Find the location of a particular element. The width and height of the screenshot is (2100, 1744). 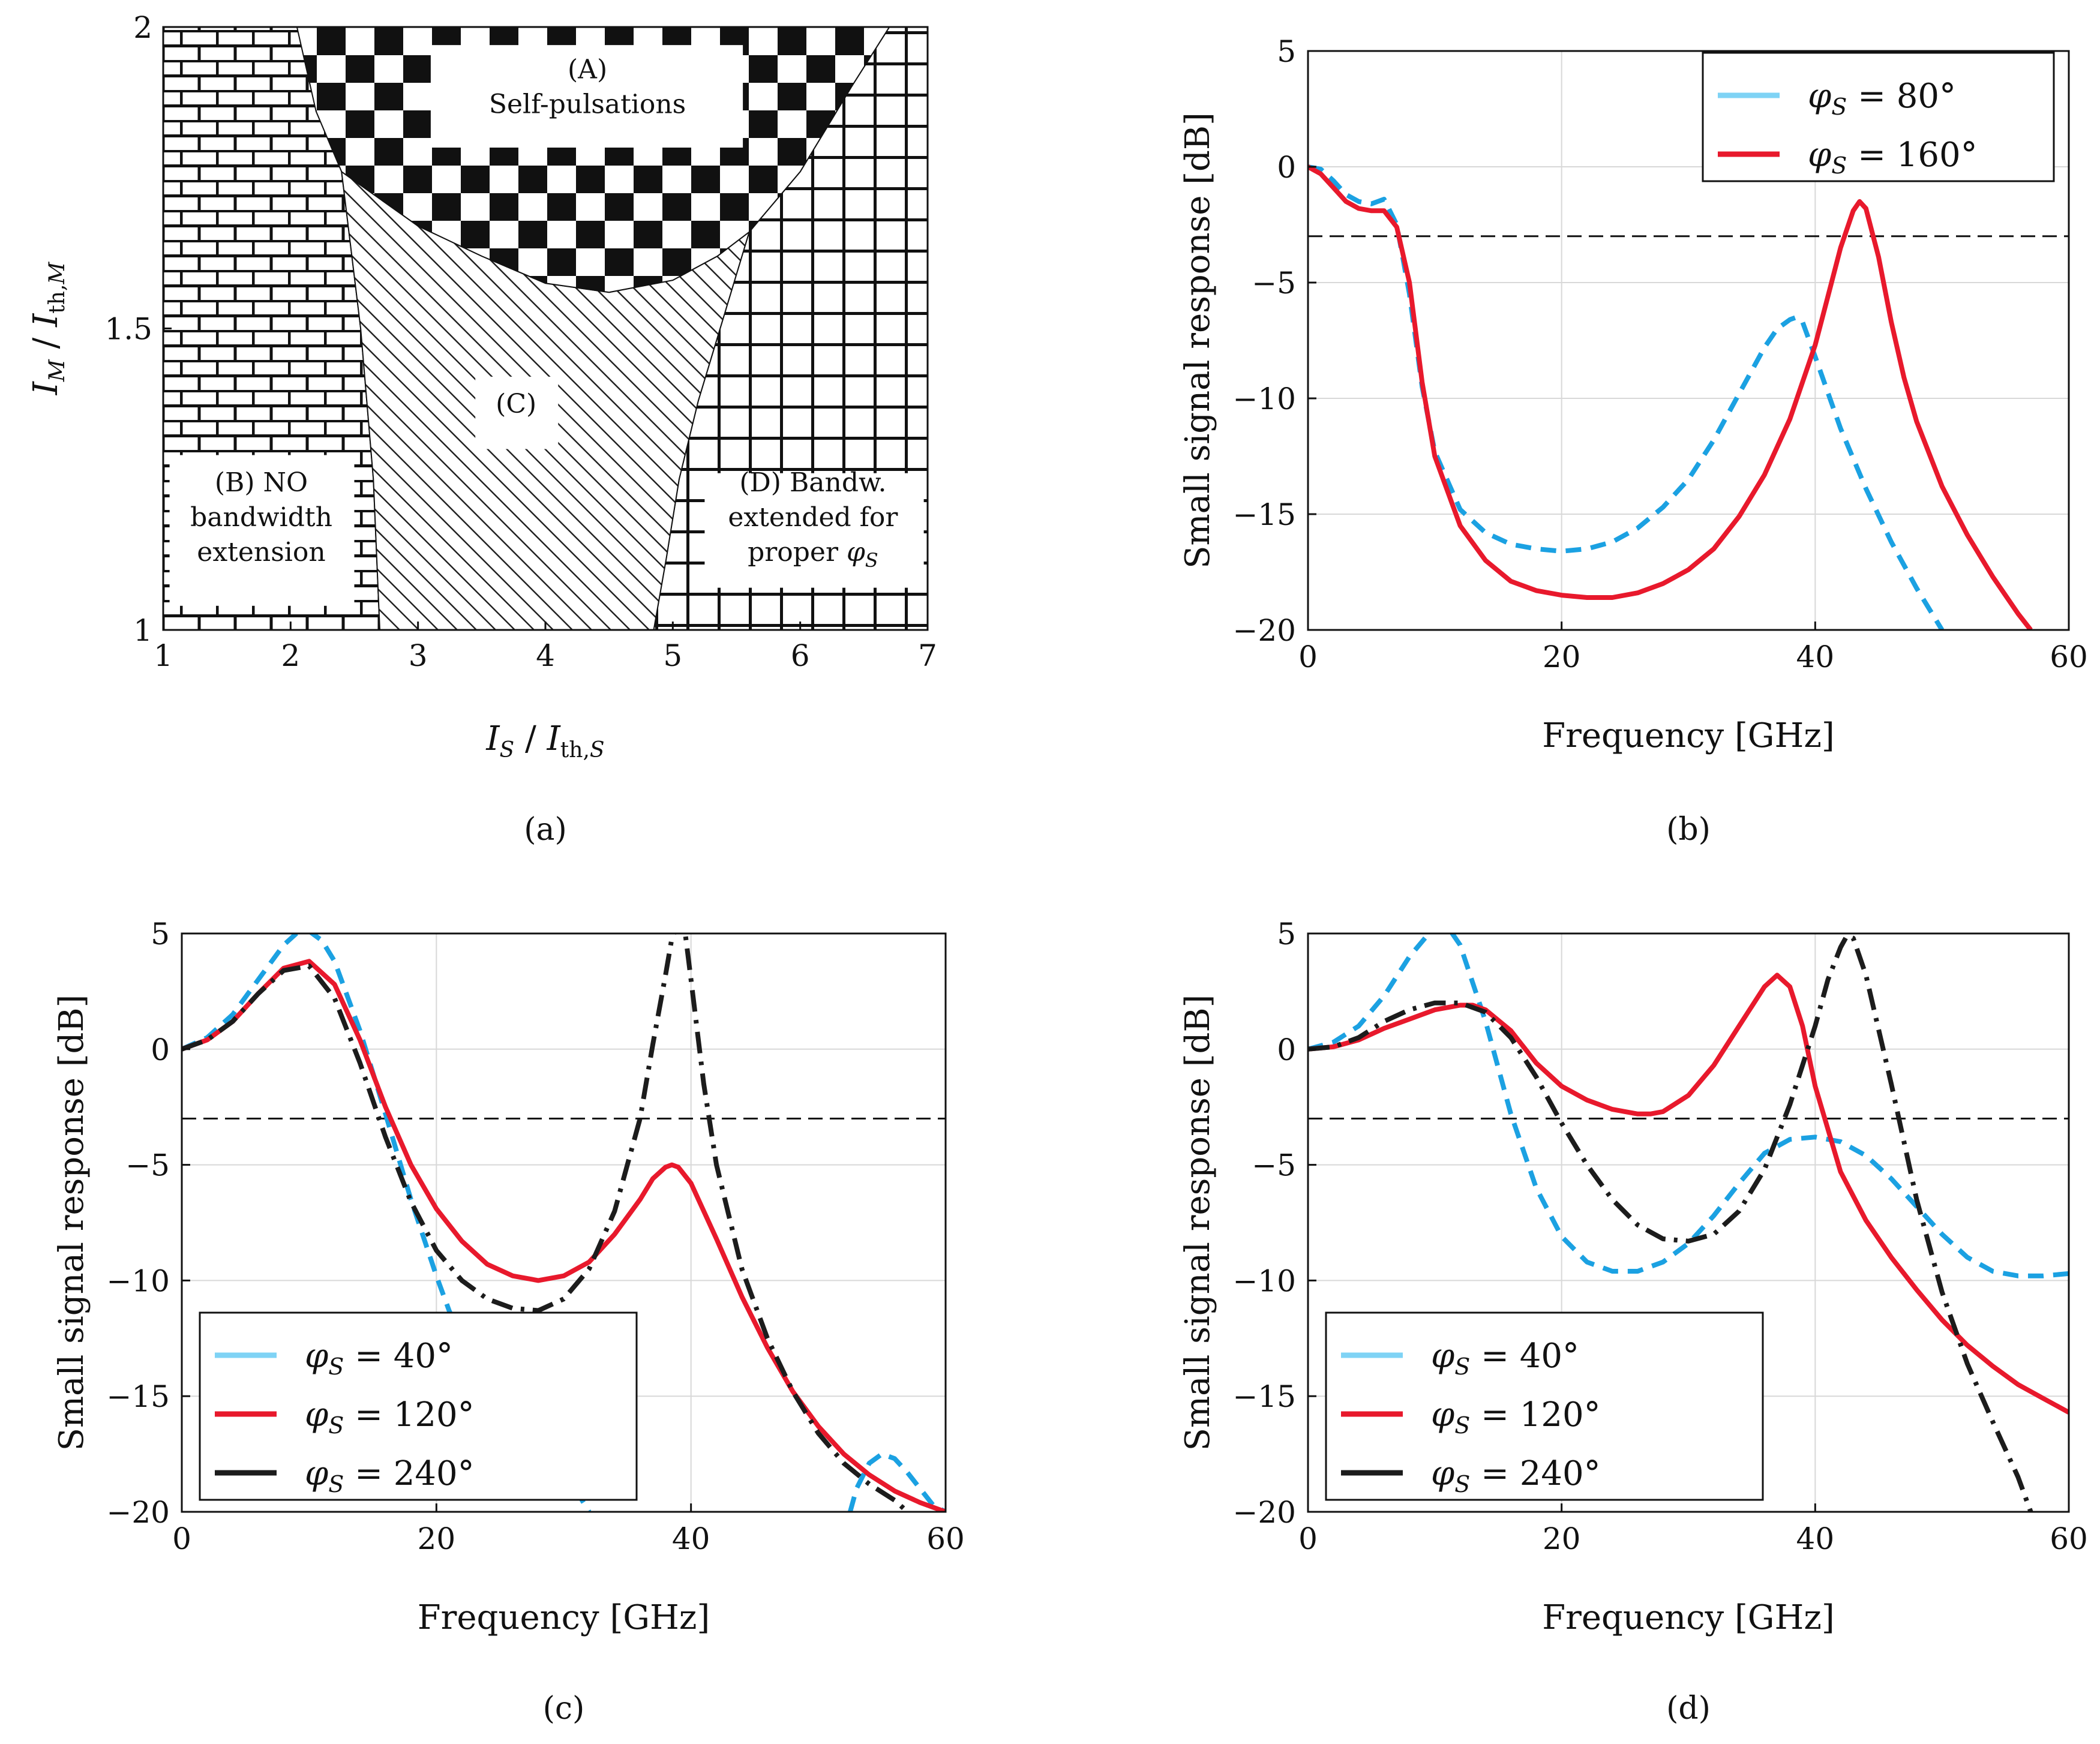

legend-entry-label: φS = 80° is located at coordinates (1882, 98).